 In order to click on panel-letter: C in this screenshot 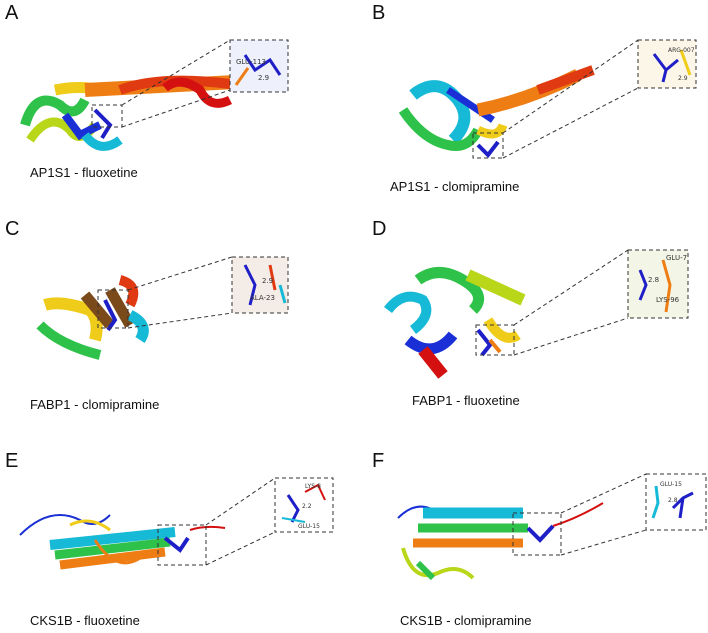, I will do `click(12, 229)`.